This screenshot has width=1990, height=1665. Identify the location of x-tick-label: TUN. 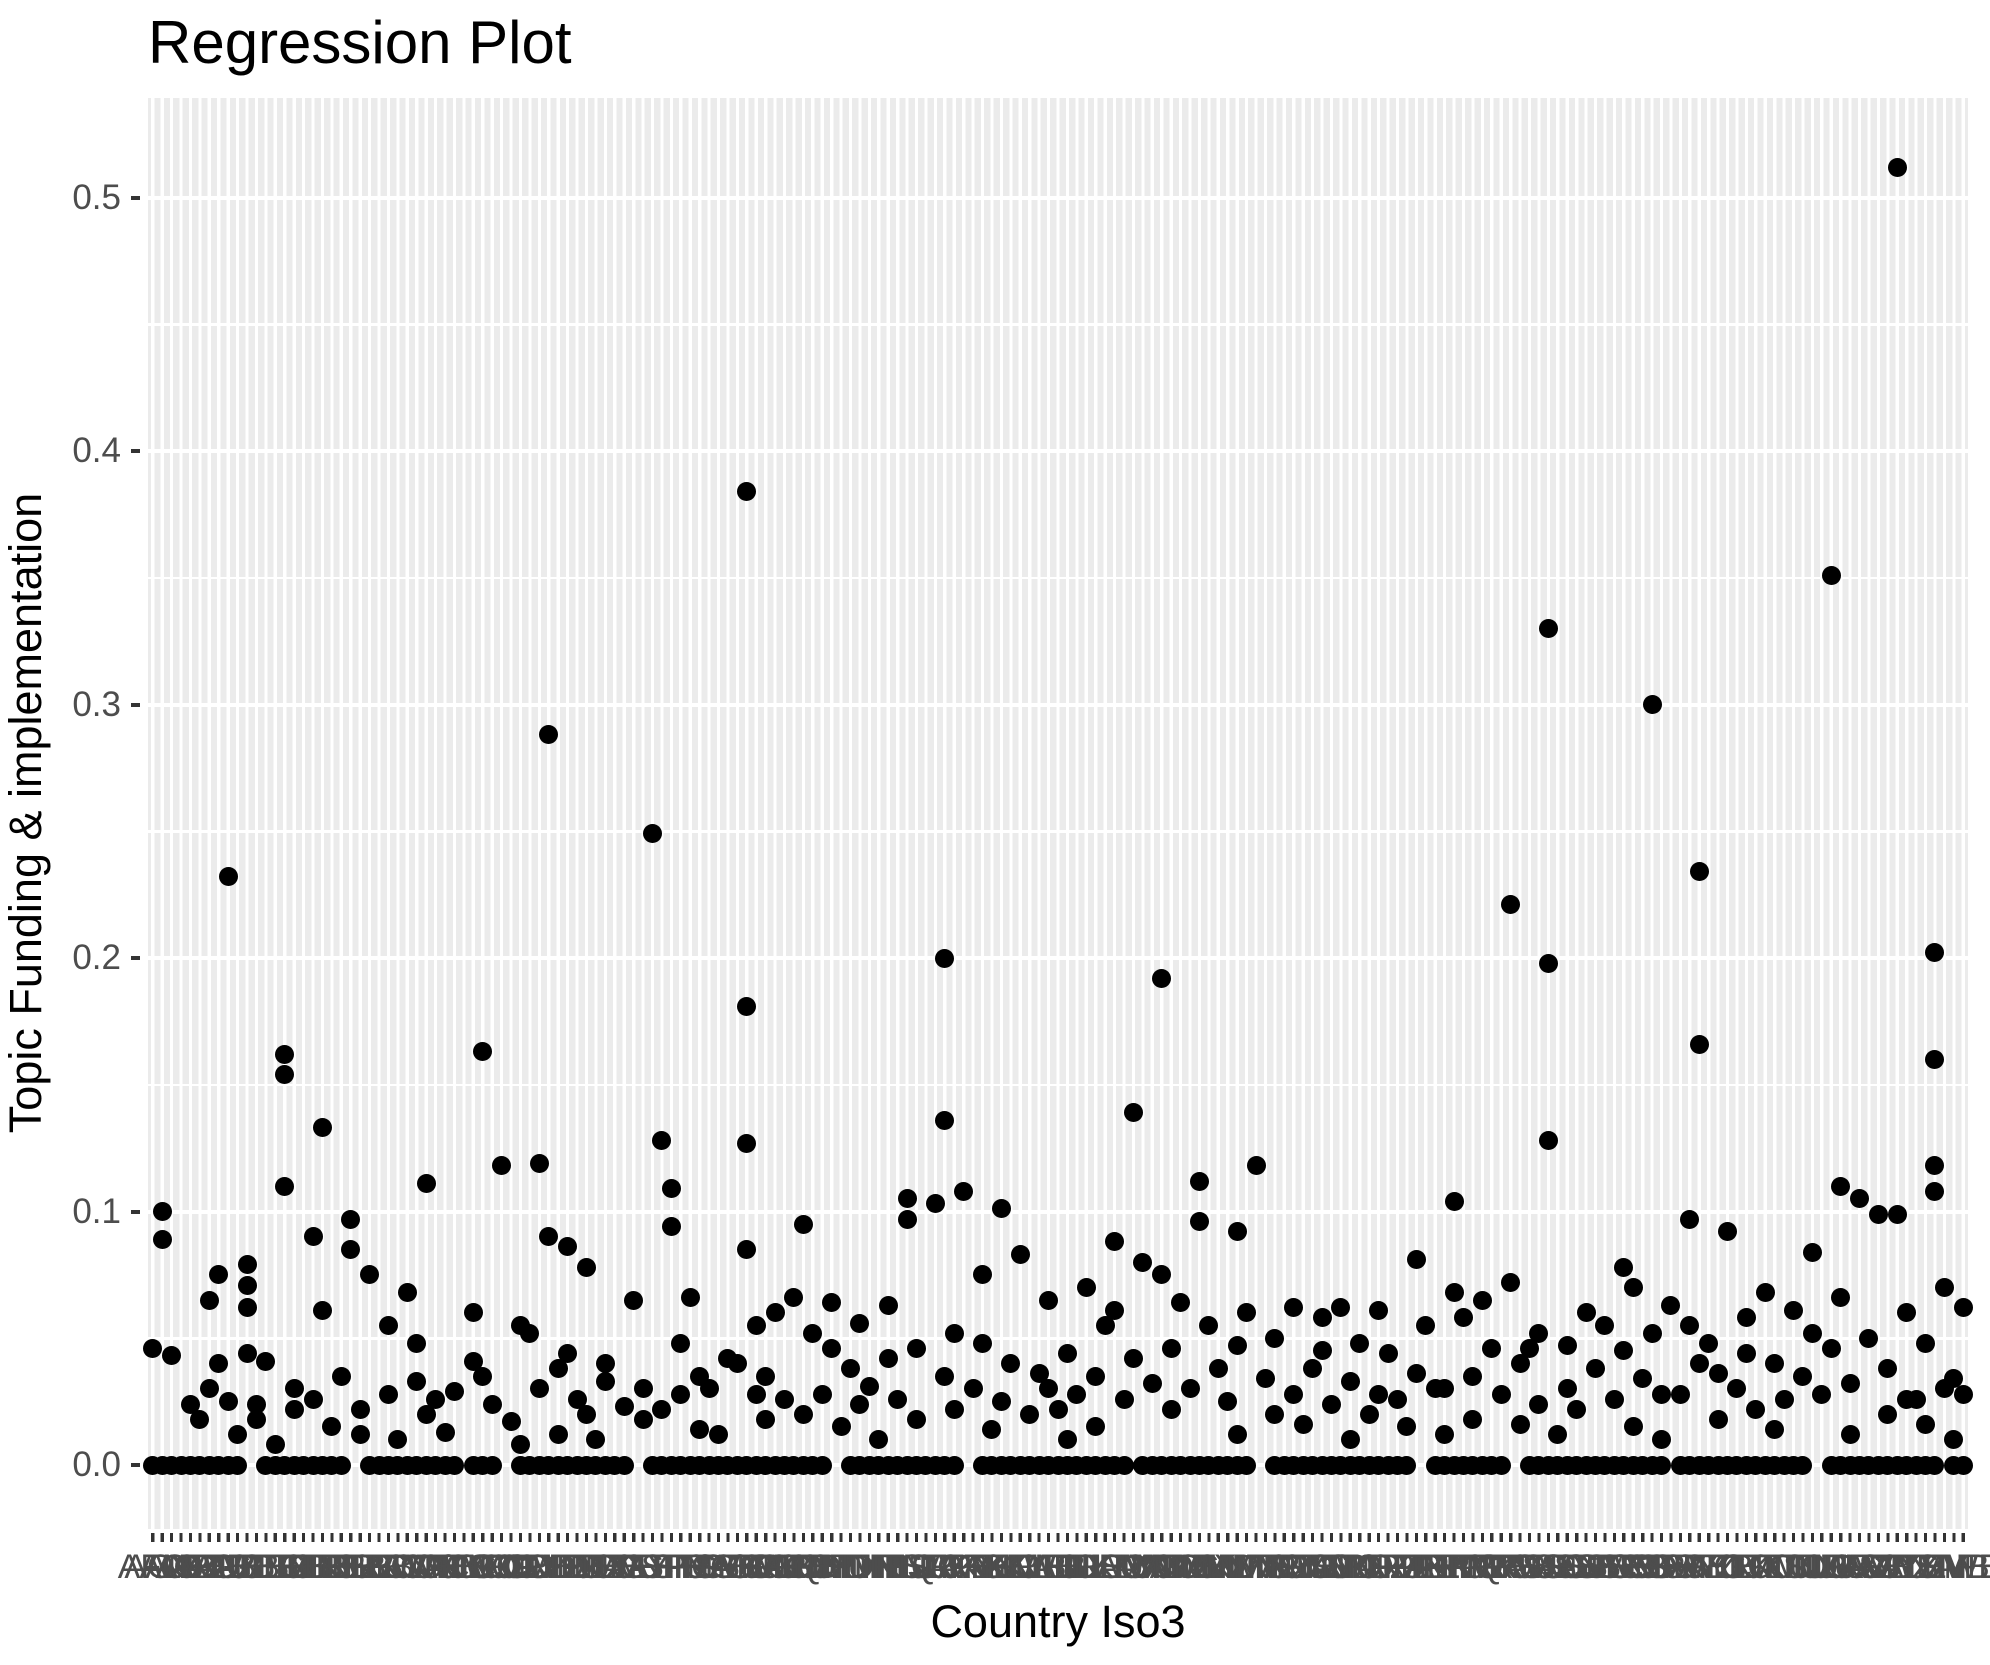
(1803, 1567).